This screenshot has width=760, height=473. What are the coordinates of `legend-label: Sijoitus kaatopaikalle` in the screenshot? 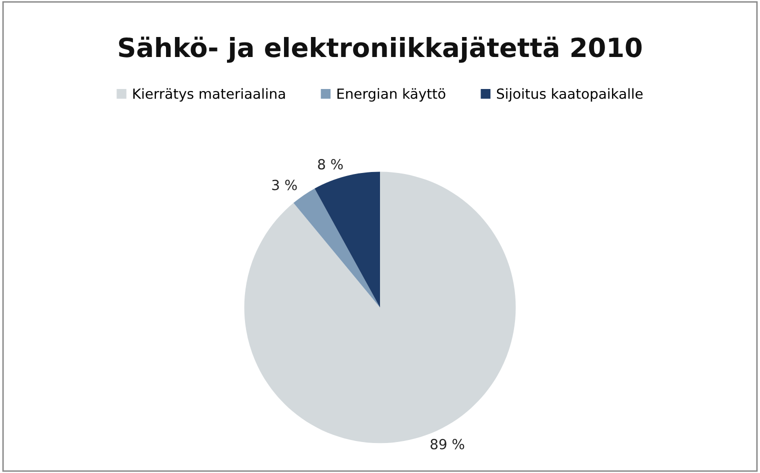 It's located at (569, 95).